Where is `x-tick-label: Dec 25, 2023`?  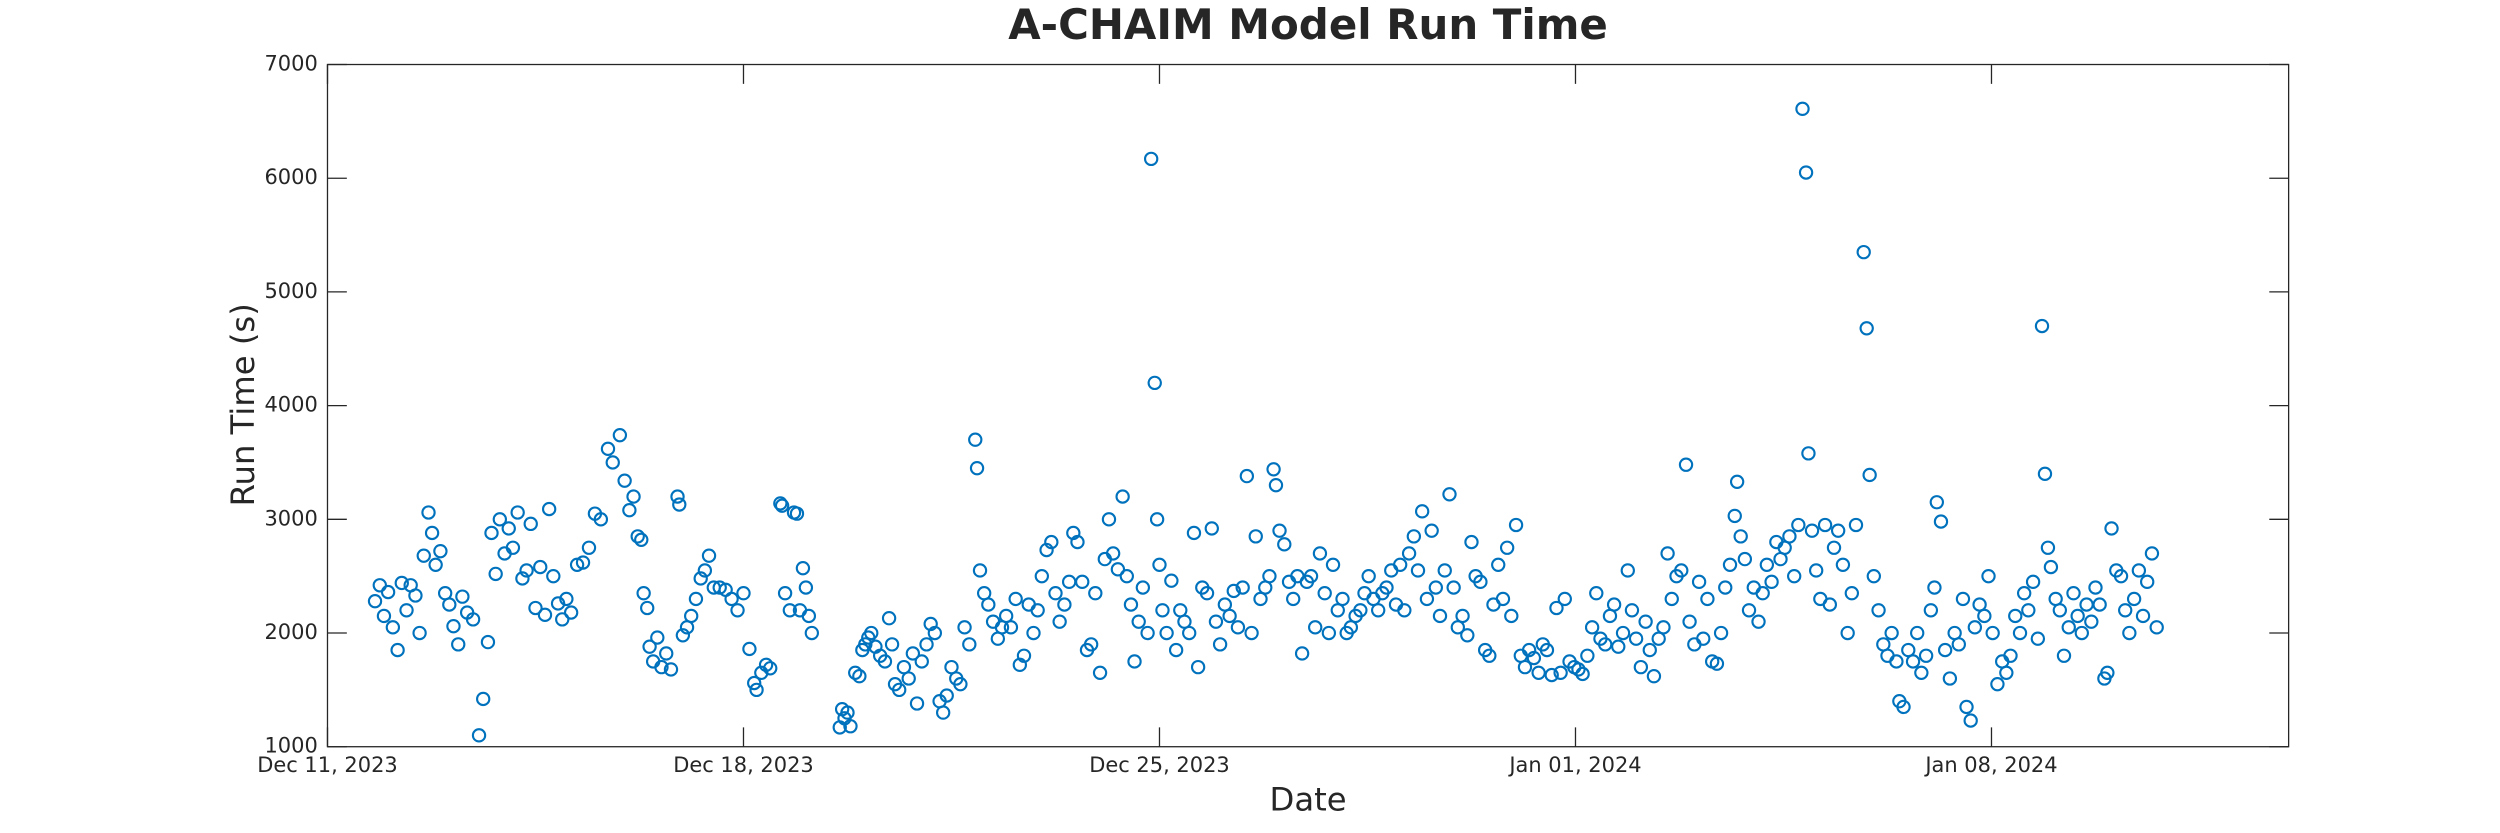
x-tick-label: Dec 25, 2023 is located at coordinates (1159, 765).